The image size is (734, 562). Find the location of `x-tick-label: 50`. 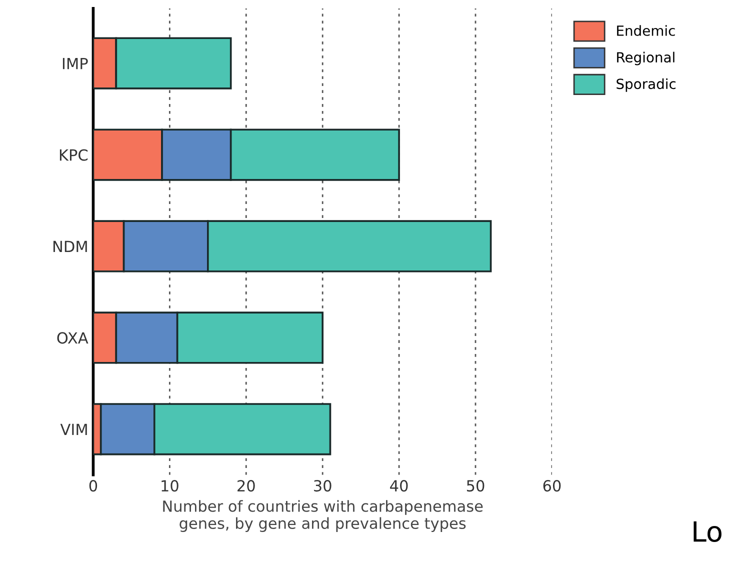

x-tick-label: 50 is located at coordinates (475, 486).